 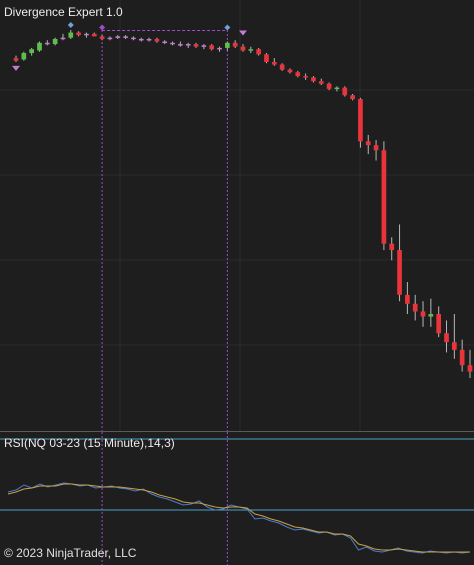 I want to click on copyright-text: © 2023 NinjaTrader, LLC, so click(x=70, y=553).